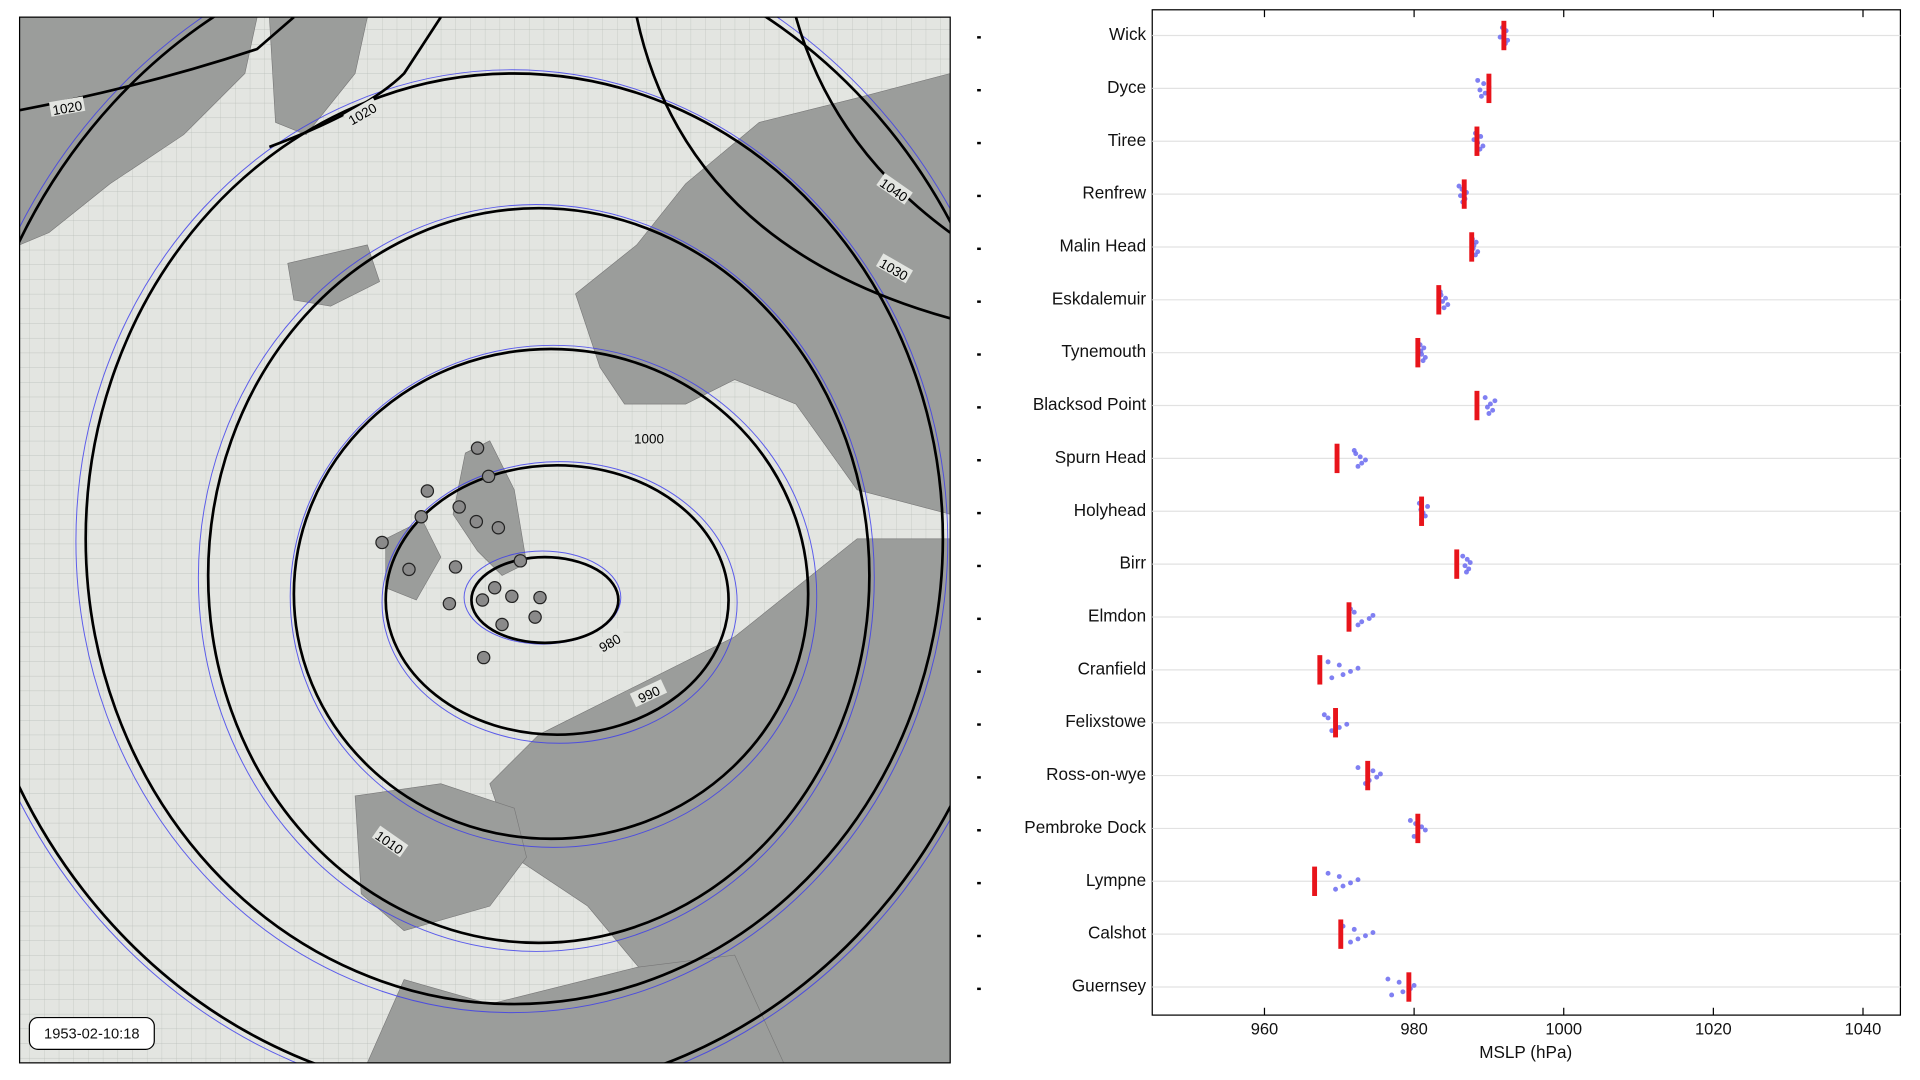 Image resolution: width=1920 pixels, height=1080 pixels. Describe the element at coordinates (1085, 827) in the screenshot. I see `category-label: Pembroke Dock` at that location.